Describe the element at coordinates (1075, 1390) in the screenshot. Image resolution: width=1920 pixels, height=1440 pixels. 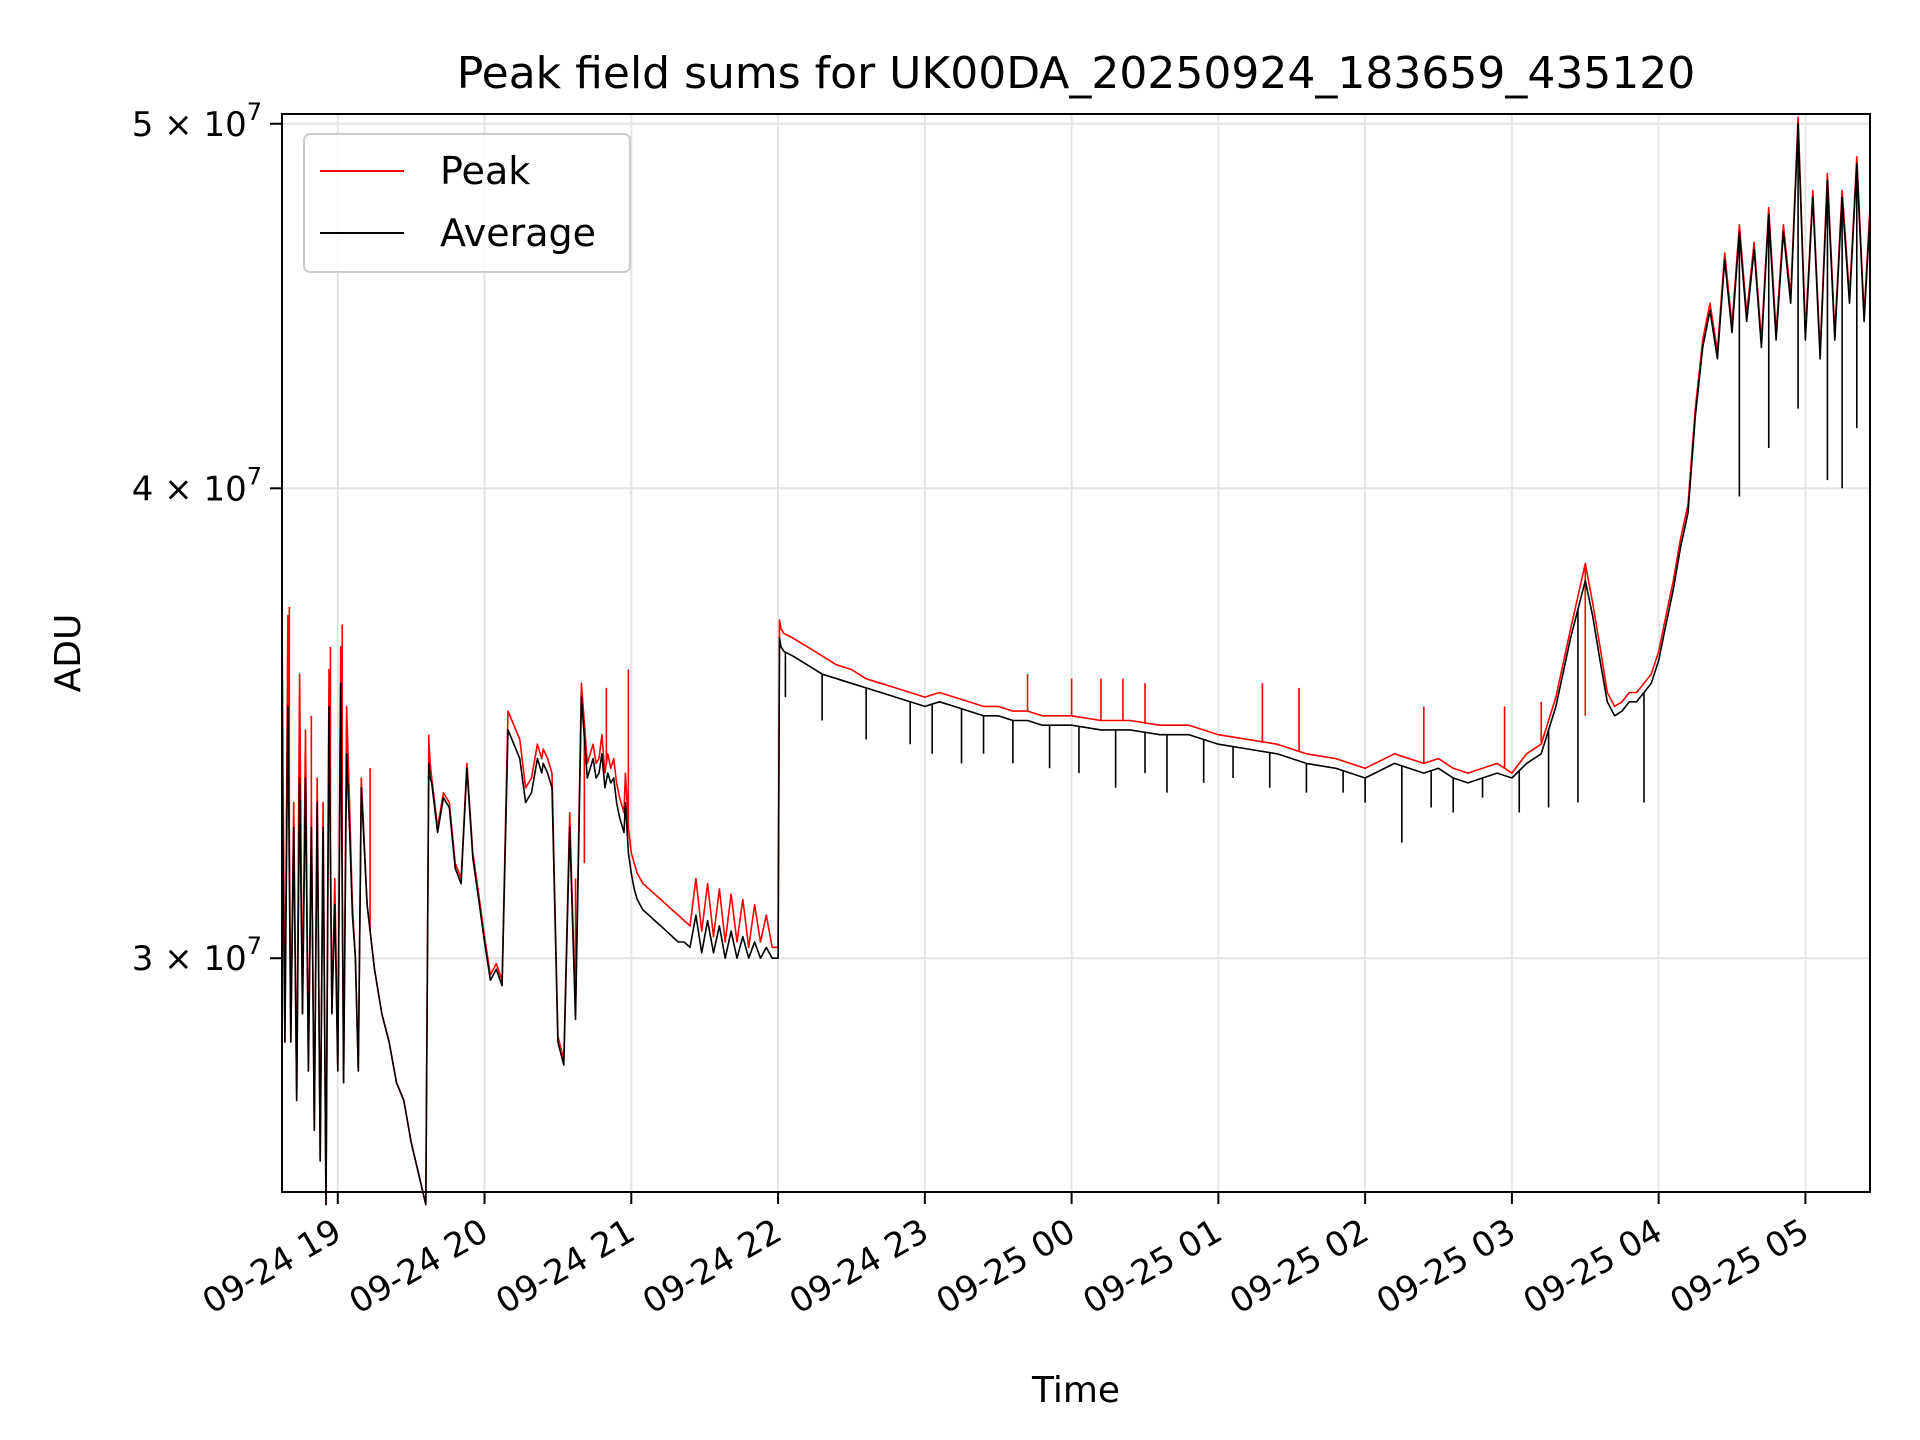
I see `x-axis-label: Time` at that location.